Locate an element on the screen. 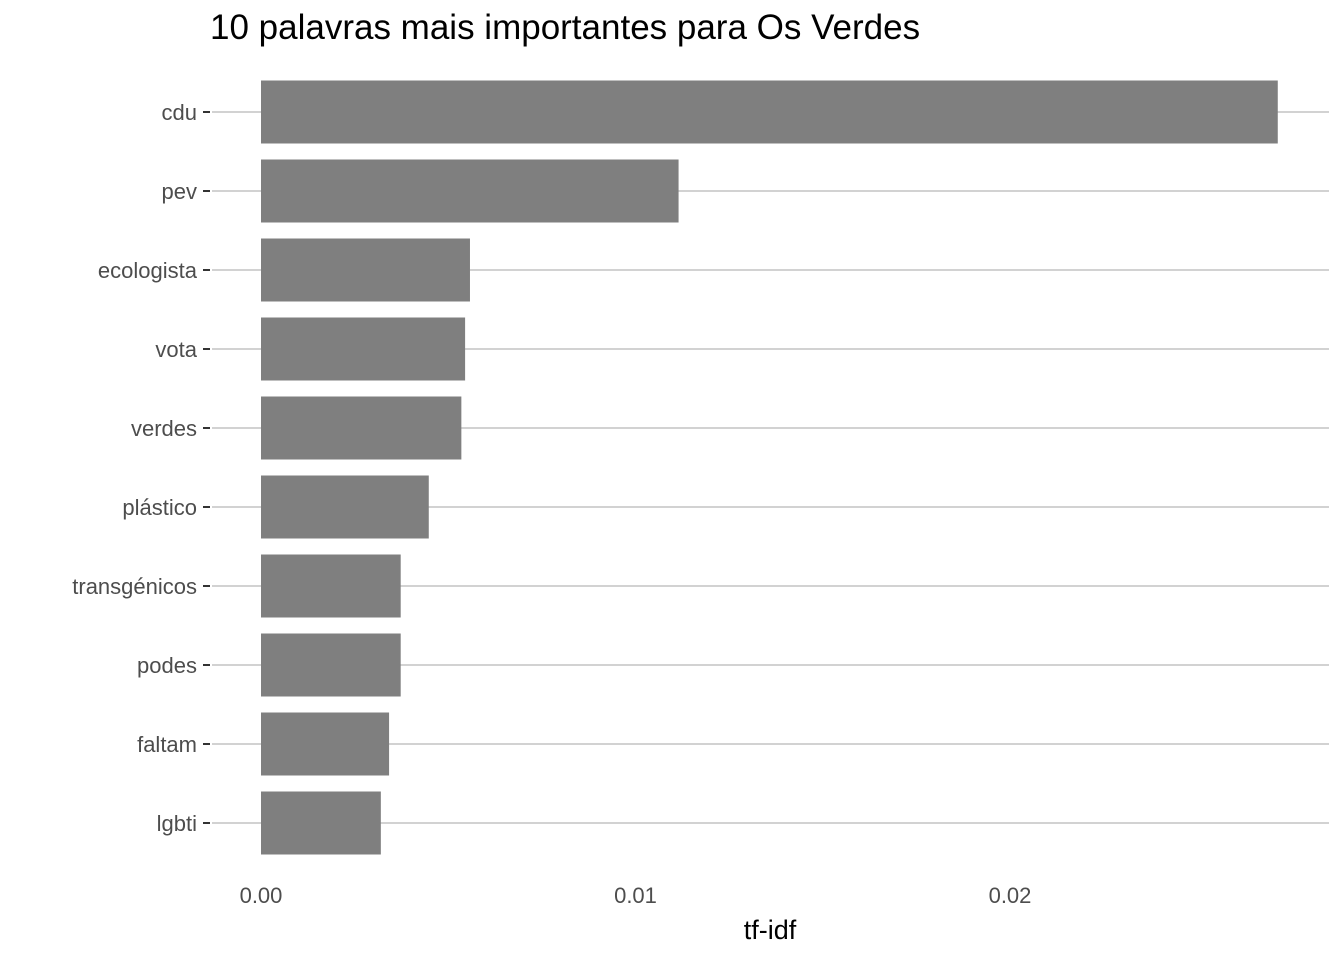  y-tick-label: cdu is located at coordinates (179, 112).